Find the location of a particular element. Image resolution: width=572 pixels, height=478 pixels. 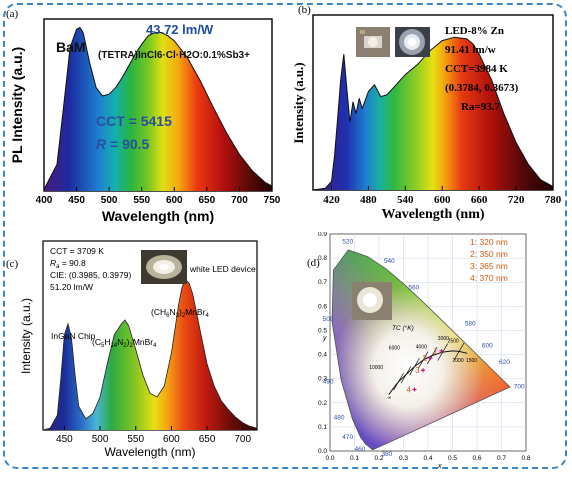

ra-b: Ra=93.7 is located at coordinates (480, 107).